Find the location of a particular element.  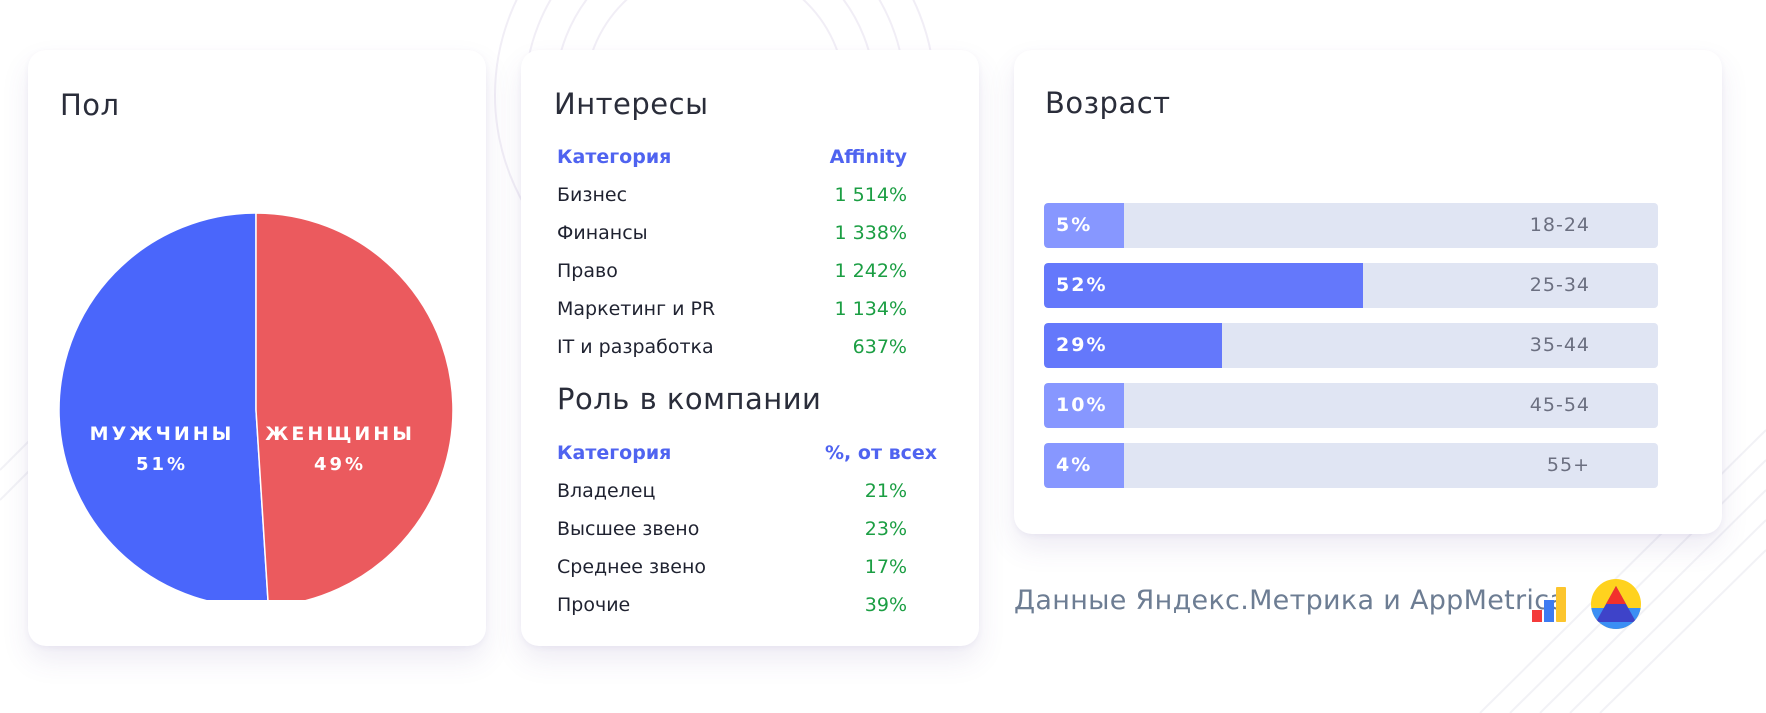

data-source-text: Данные Яндекс.Метрика и AppMetrica is located at coordinates (1290, 600).